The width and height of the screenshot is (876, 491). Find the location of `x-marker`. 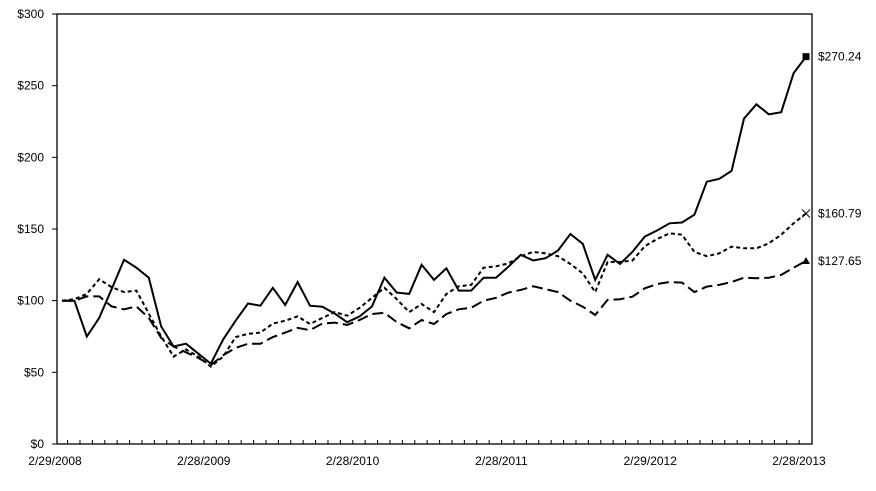

x-marker is located at coordinates (806, 213).